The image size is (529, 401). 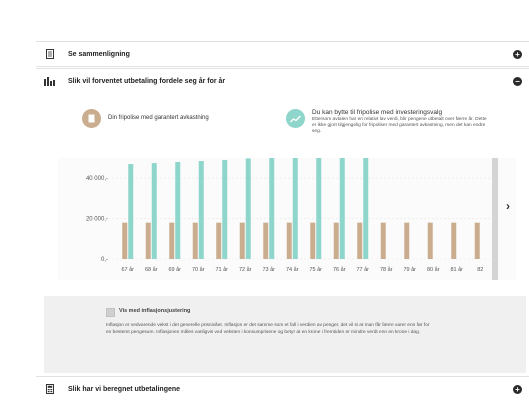 I want to click on x-tick-label: 67 år, so click(x=127, y=269).